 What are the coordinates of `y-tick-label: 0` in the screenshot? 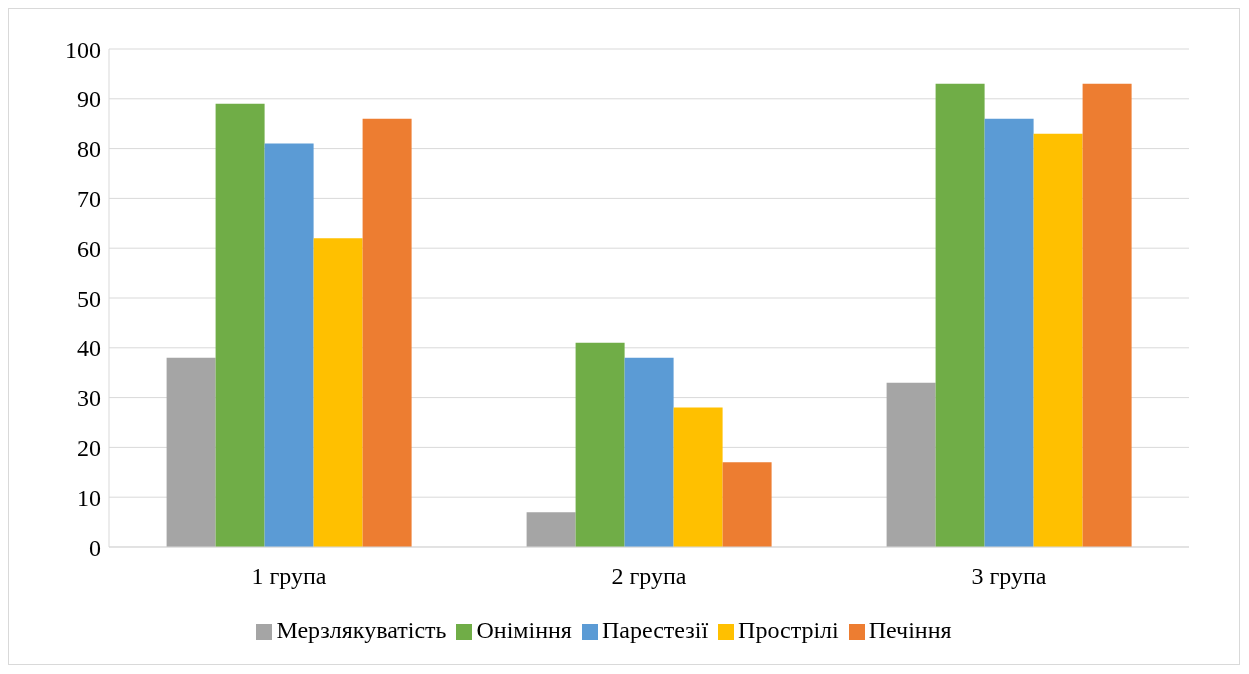 It's located at (95, 547).